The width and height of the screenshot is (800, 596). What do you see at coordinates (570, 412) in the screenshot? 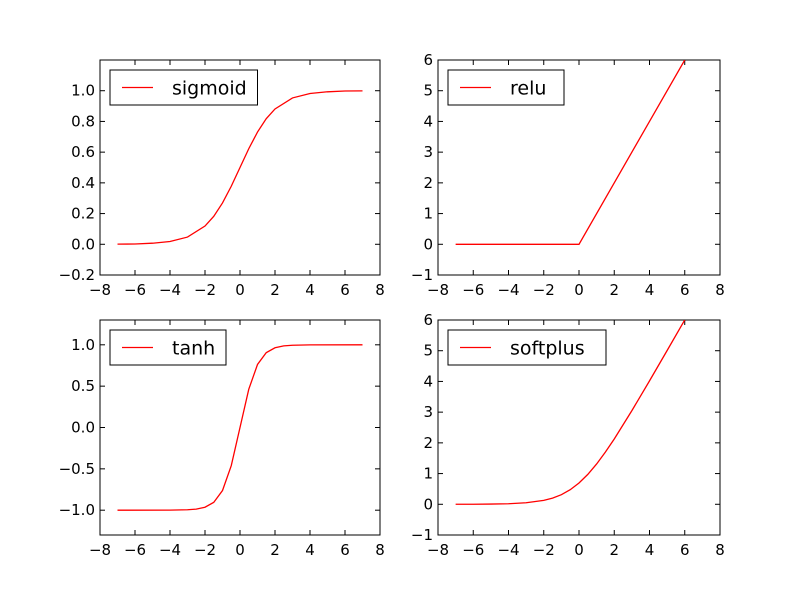
I see `series-line-softplus` at bounding box center [570, 412].